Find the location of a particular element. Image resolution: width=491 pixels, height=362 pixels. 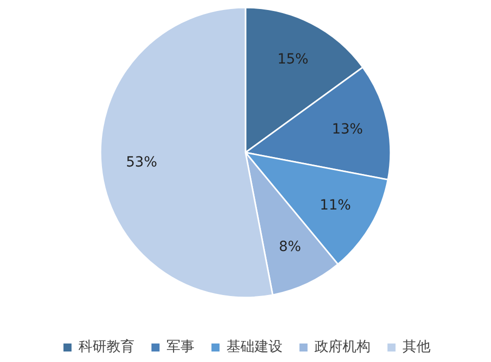

legend-label: 基础建设 is located at coordinates (254, 347).